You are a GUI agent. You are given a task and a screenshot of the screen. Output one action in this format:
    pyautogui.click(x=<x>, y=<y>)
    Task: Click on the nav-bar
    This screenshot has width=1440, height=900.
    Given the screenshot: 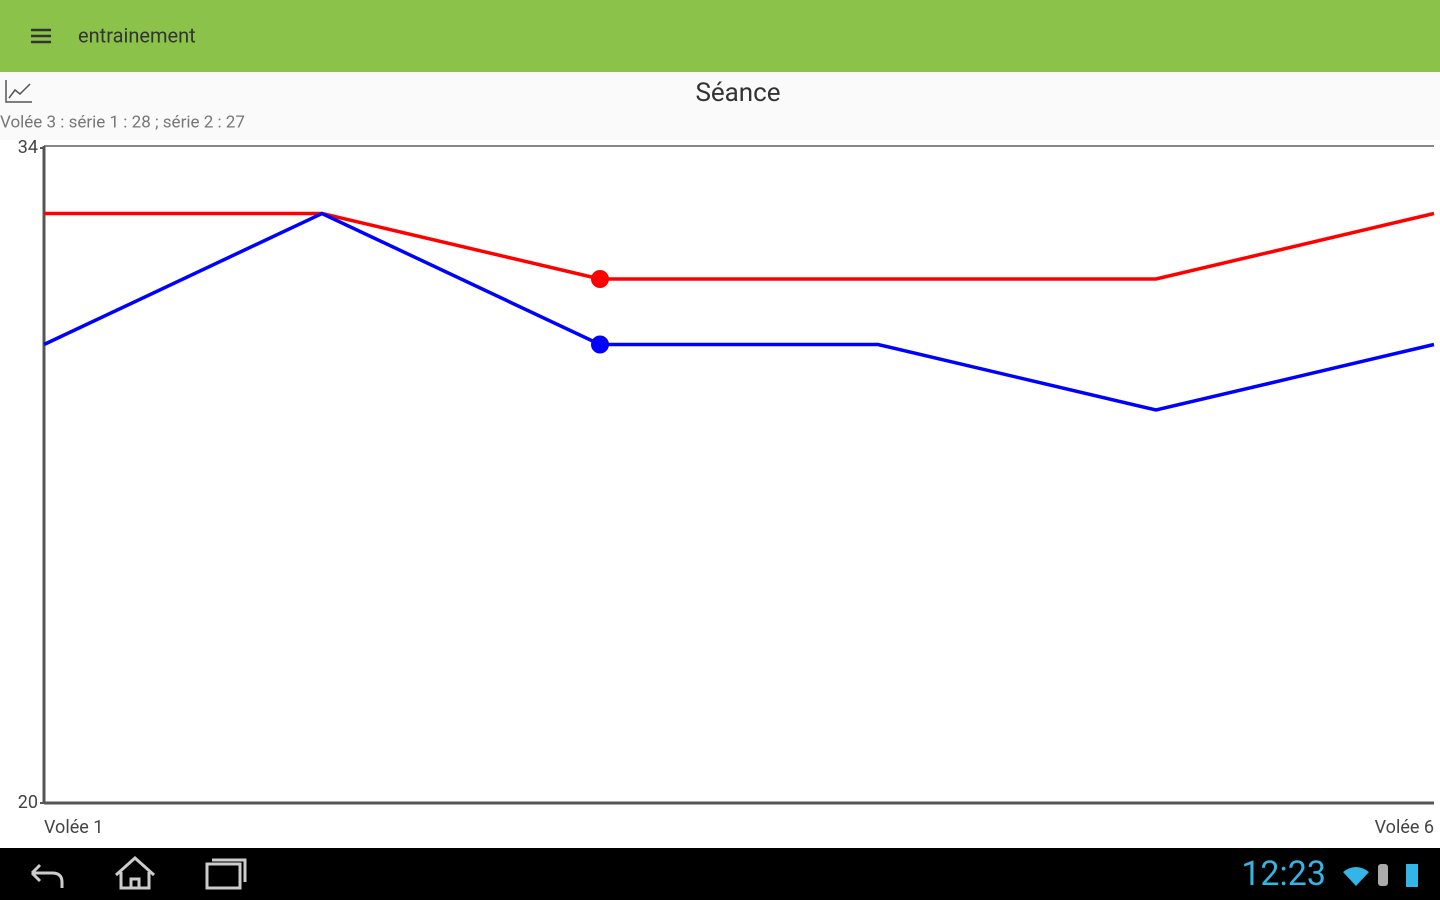 What is the action you would take?
    pyautogui.click(x=720, y=874)
    